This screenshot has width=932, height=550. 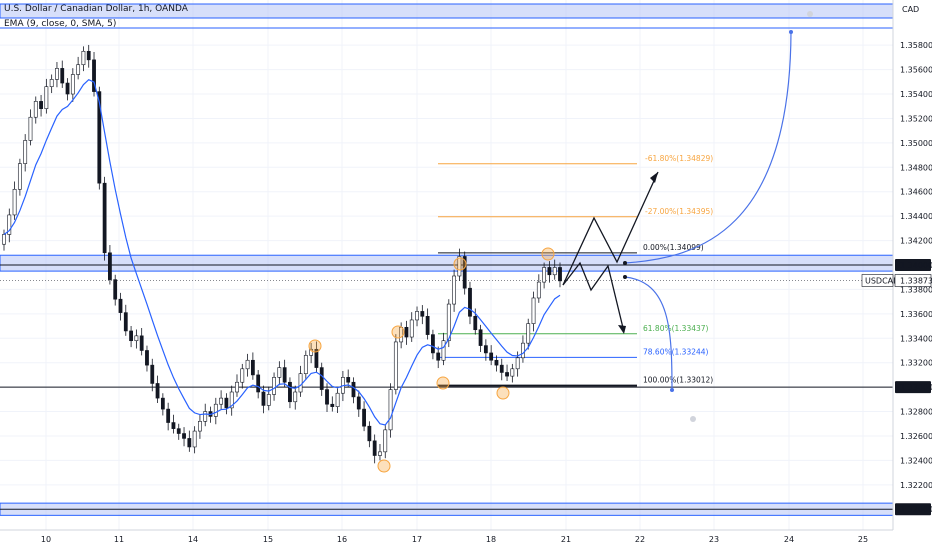 I want to click on price-tick-label: 1.35600, so click(x=916, y=70).